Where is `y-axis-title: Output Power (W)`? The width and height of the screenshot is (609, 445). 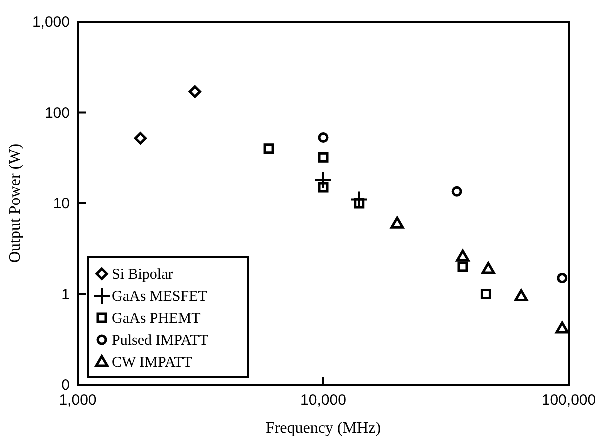
y-axis-title: Output Power (W) is located at coordinates (15, 204).